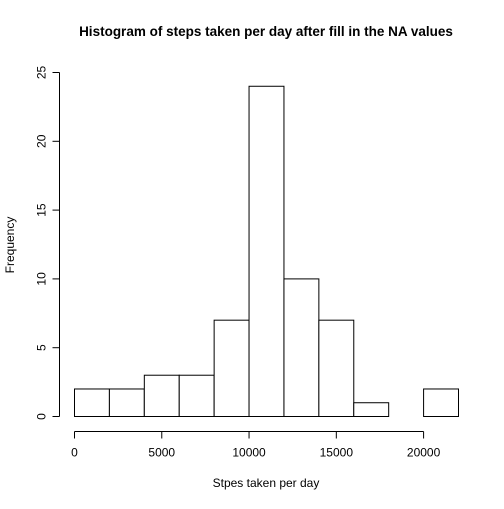 The height and width of the screenshot is (509, 504). What do you see at coordinates (42, 347) in the screenshot?
I see `y-tick-label: 5` at bounding box center [42, 347].